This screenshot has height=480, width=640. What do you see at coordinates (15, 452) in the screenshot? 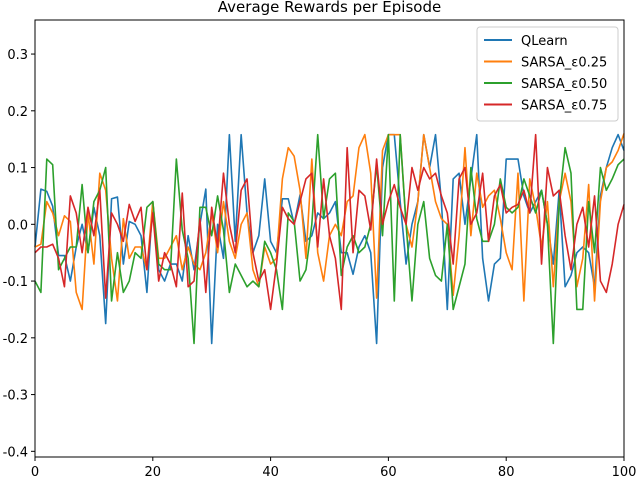
I see `y-tick-label: -0.4` at bounding box center [15, 452].